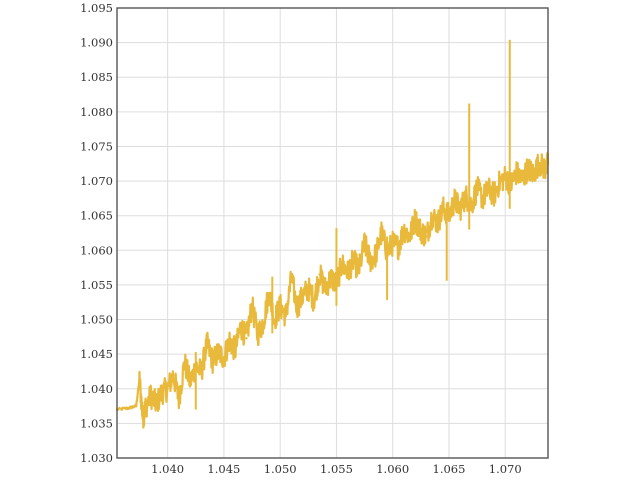  Describe the element at coordinates (96, 423) in the screenshot. I see `y-tick-label: 1.035` at that location.